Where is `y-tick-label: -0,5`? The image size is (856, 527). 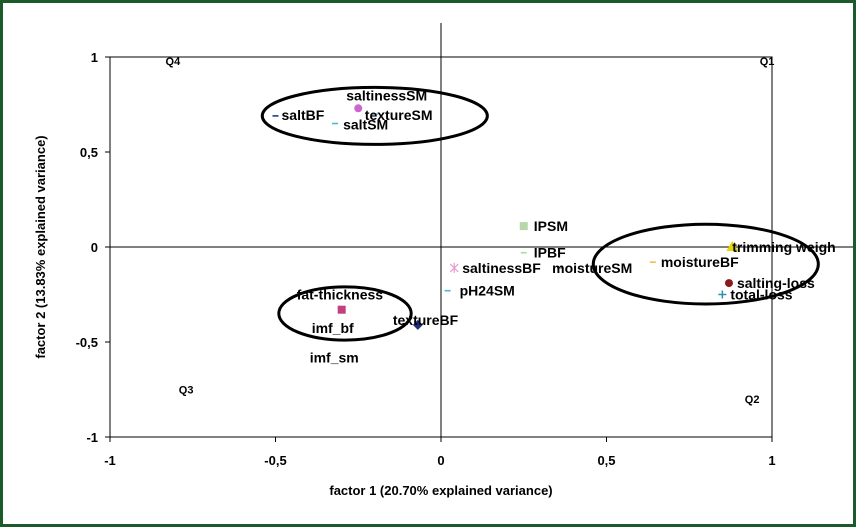
y-tick-label: -0,5 is located at coordinates (87, 342).